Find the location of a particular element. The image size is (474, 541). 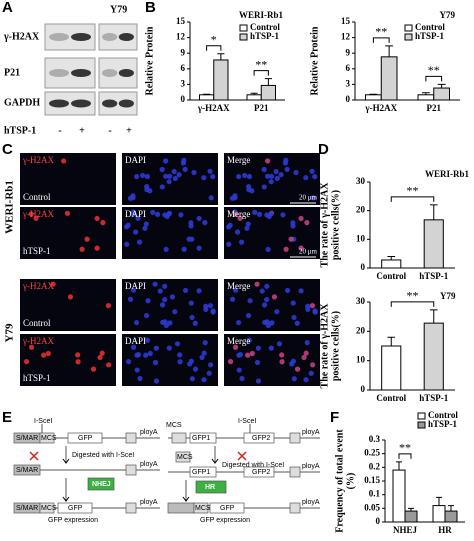

panel-label: A is located at coordinates (7, 8).